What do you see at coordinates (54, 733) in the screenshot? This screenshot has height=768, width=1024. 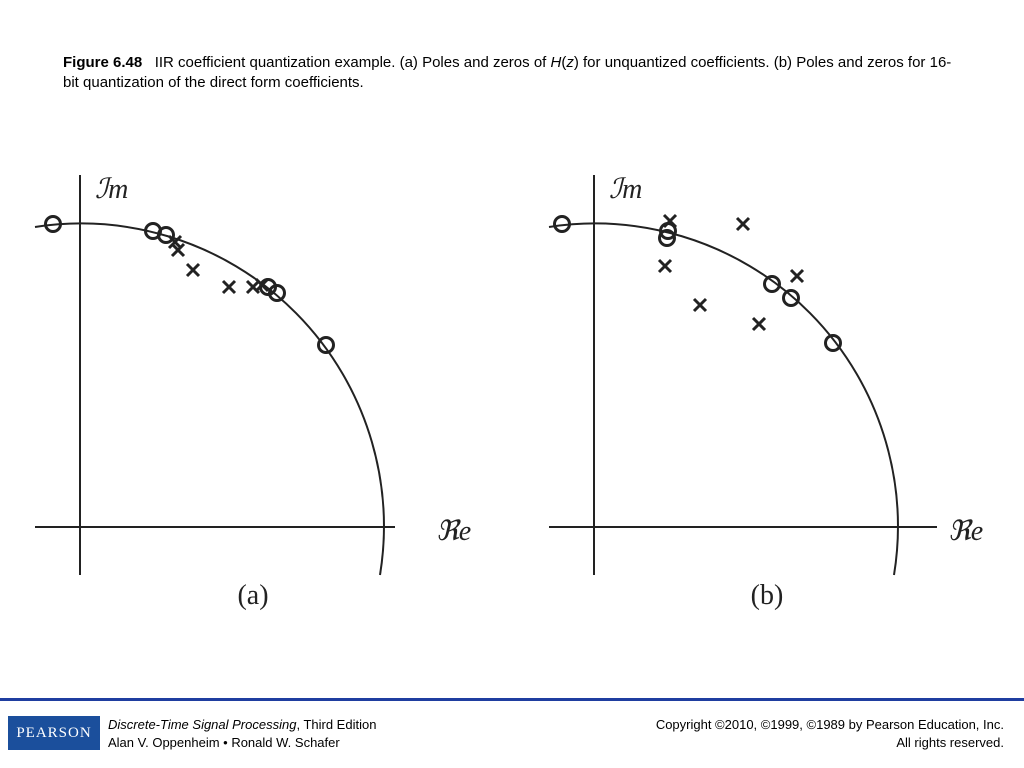 I see `logo: PEARSON` at bounding box center [54, 733].